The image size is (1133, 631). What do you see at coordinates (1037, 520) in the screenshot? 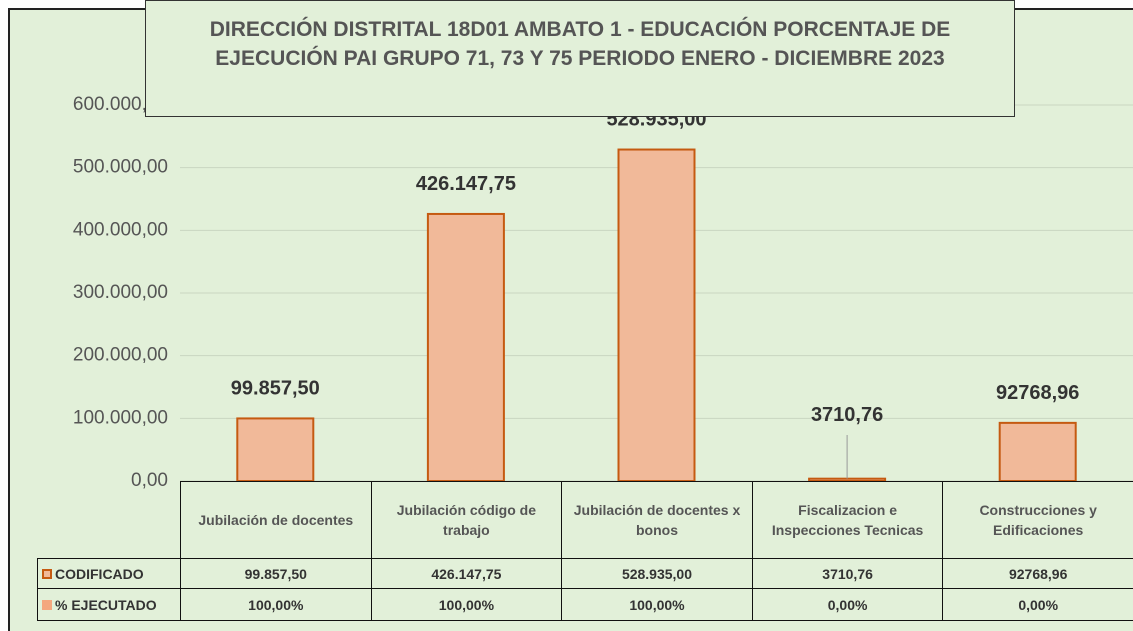
I see `category-label: Construcciones y Edificaciones` at bounding box center [1037, 520].